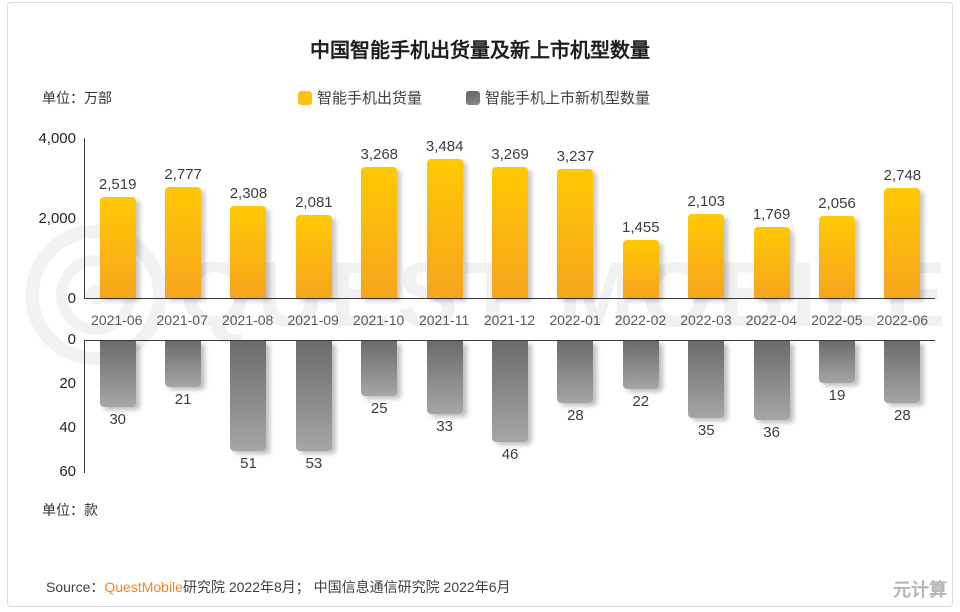  Describe the element at coordinates (902, 407) in the screenshot. I see `bar-slot-new-models-2022-06: 28` at that location.